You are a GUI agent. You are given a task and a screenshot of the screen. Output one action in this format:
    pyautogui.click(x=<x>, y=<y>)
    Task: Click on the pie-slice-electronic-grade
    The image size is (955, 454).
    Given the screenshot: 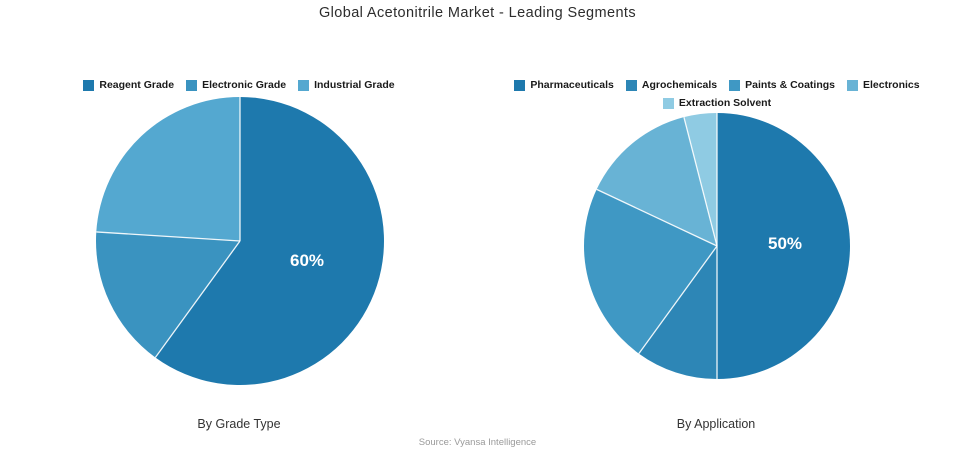 What is the action you would take?
    pyautogui.click(x=168, y=294)
    